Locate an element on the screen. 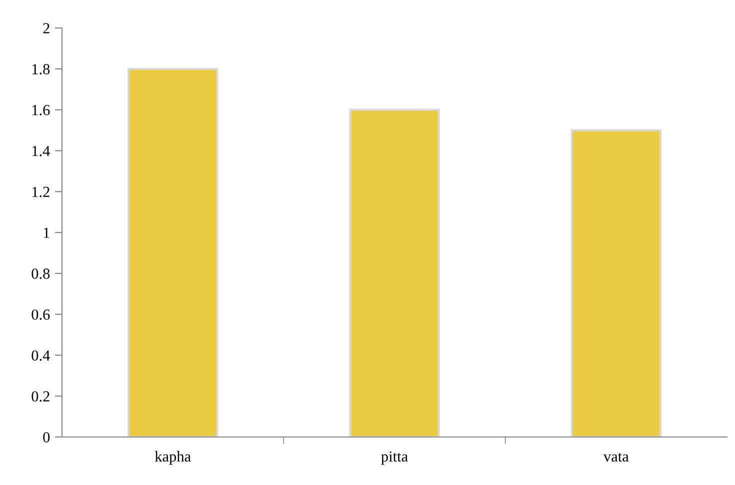 The height and width of the screenshot is (485, 735). y-tick-label: 1.2 is located at coordinates (41, 192).